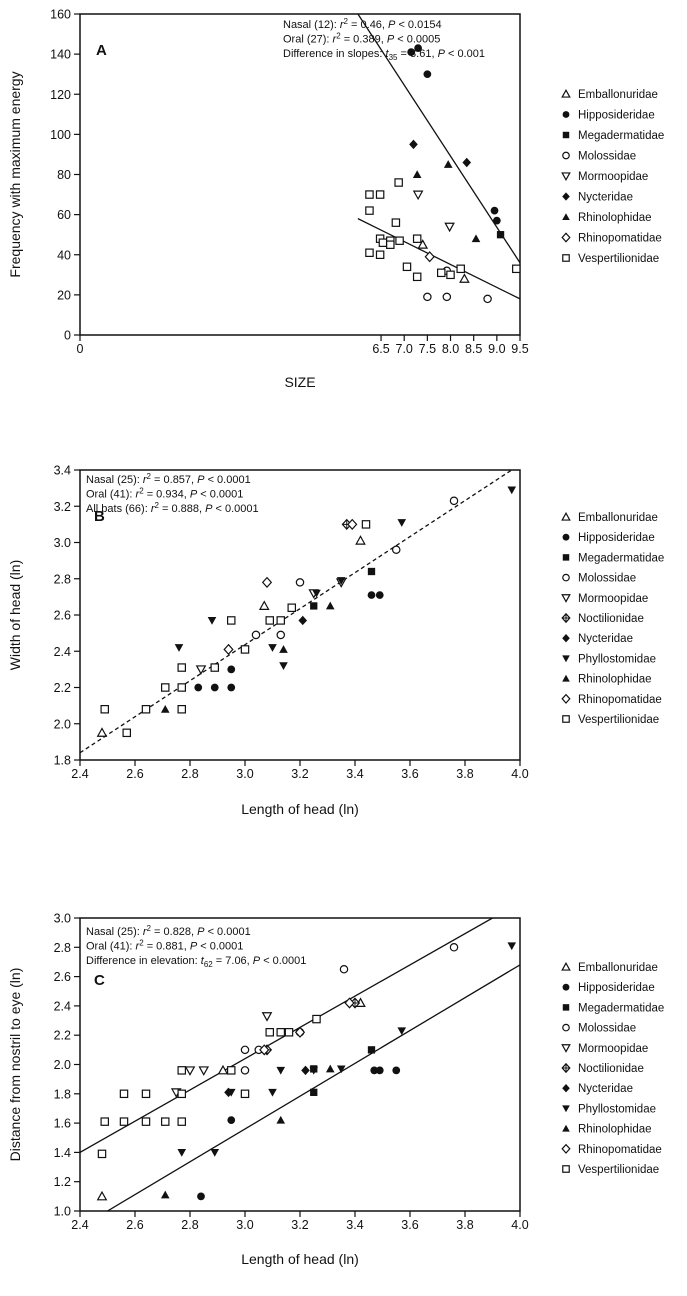 This screenshot has width=687, height=1296. What do you see at coordinates (134, 774) in the screenshot?
I see `x-tick-label: 2.6` at bounding box center [134, 774].